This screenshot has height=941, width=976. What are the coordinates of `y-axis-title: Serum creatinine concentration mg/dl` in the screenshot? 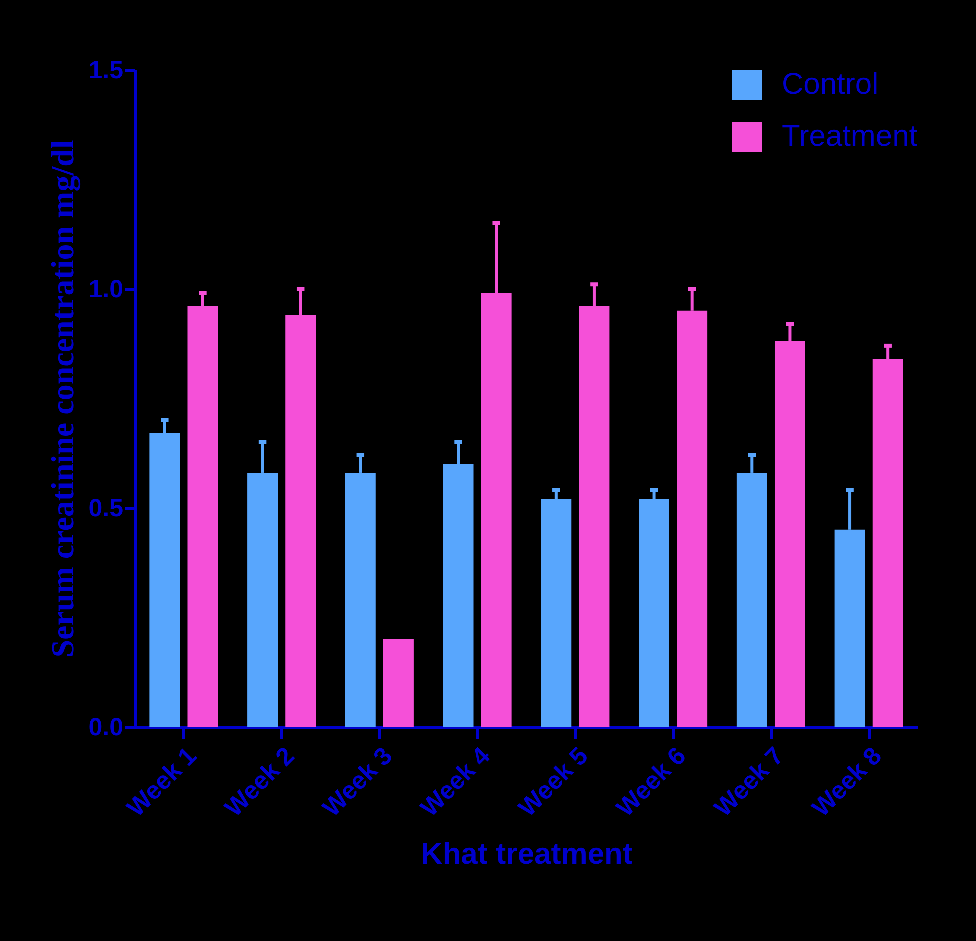 It's located at (63, 399).